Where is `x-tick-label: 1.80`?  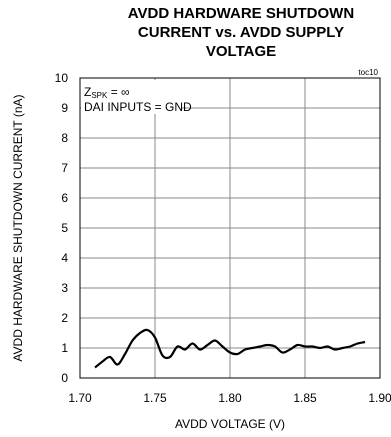
x-tick-label: 1.80 is located at coordinates (230, 398).